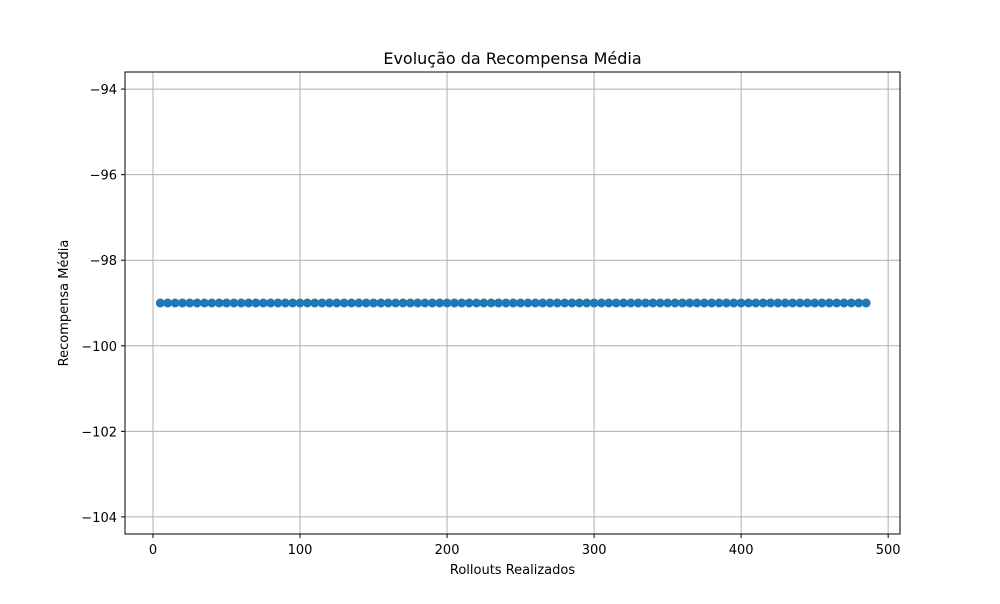 The width and height of the screenshot is (1000, 604). Describe the element at coordinates (103, 90) in the screenshot. I see `y-tick-label: −94` at that location.